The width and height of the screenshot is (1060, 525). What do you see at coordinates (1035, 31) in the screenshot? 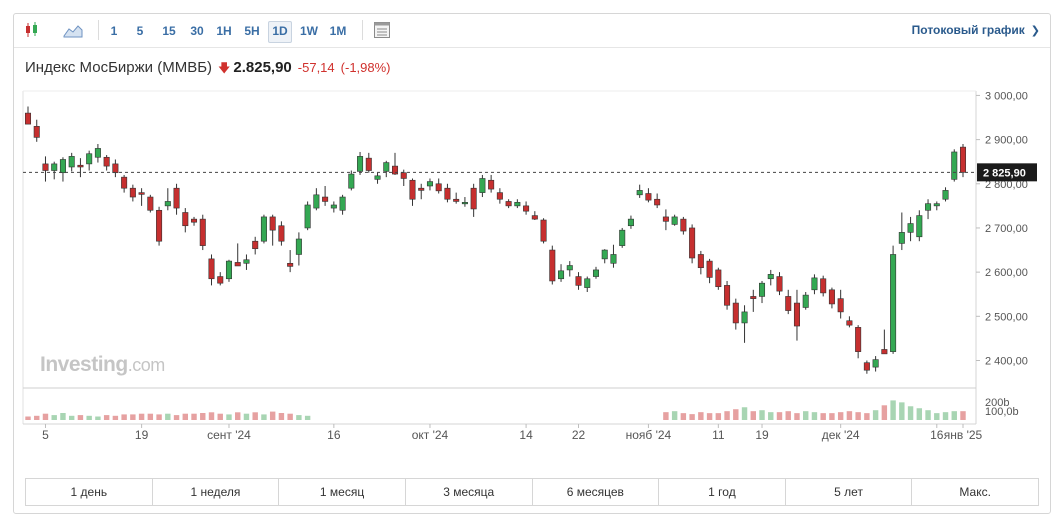
I see `chevron-right-icon: ❯` at bounding box center [1035, 31].